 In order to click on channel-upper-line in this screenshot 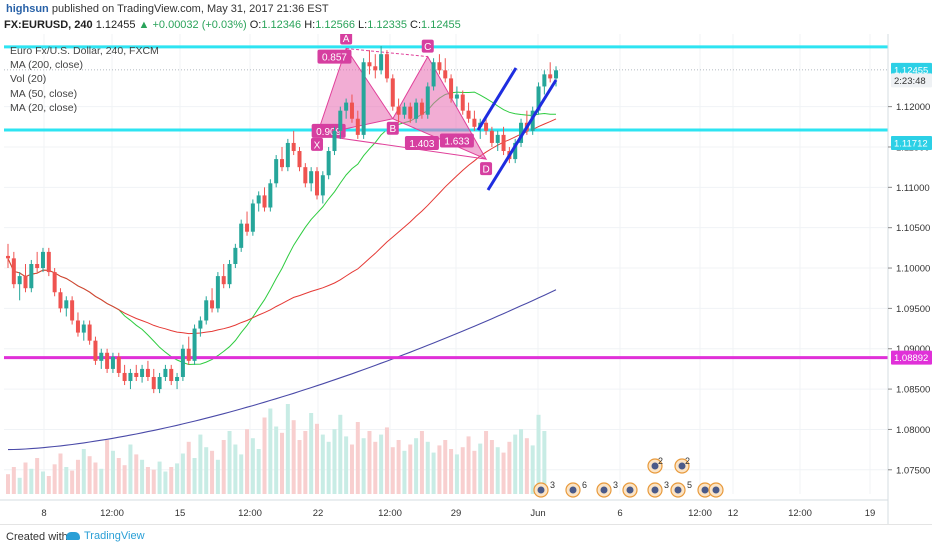, I will do `click(497, 99)`.